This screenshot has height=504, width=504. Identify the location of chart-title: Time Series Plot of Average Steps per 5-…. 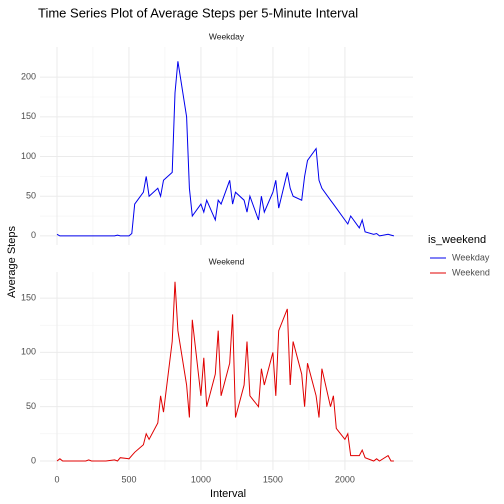
(198, 12).